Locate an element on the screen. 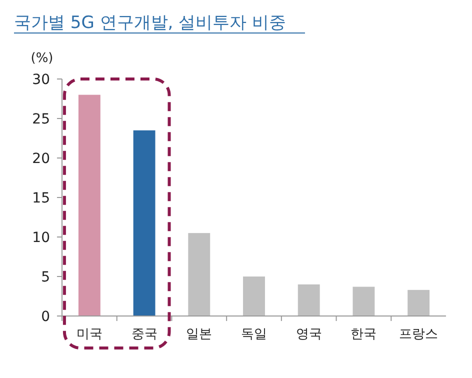  x-tick-label: 프랑스 is located at coordinates (418, 334).